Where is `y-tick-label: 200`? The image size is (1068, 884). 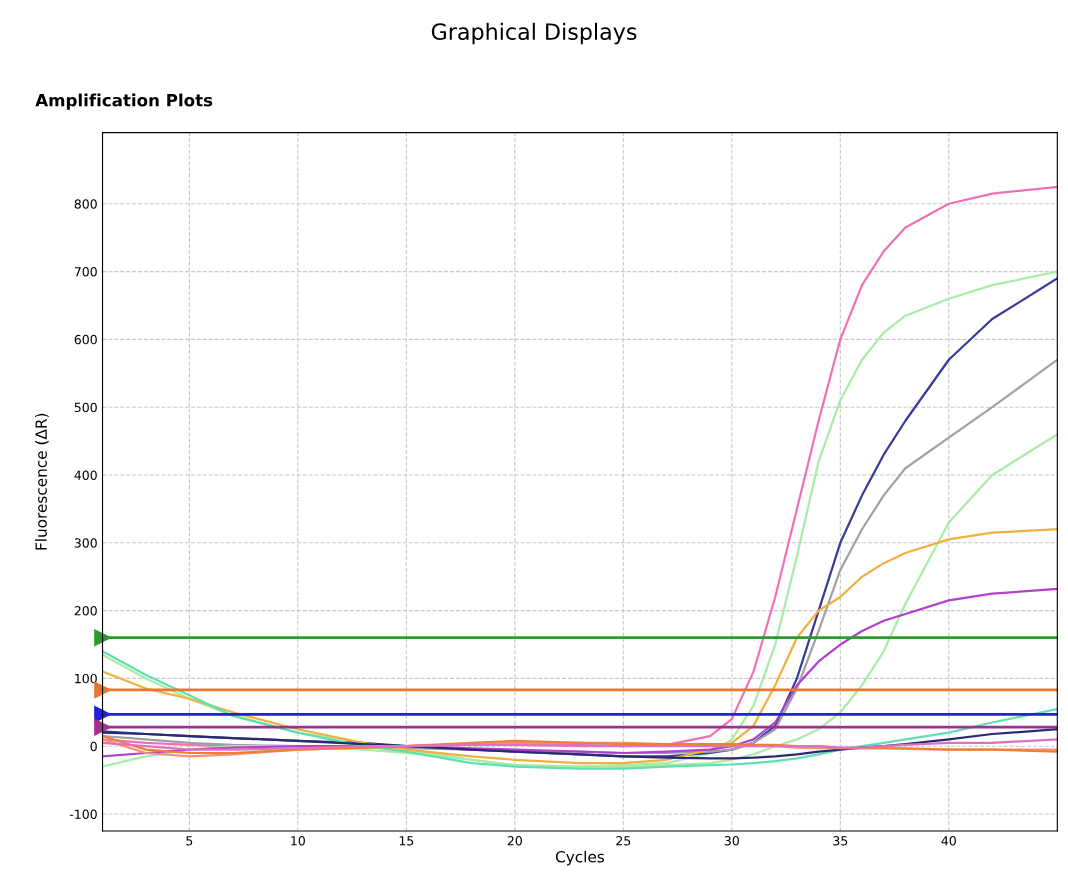
y-tick-label: 200 is located at coordinates (85, 611).